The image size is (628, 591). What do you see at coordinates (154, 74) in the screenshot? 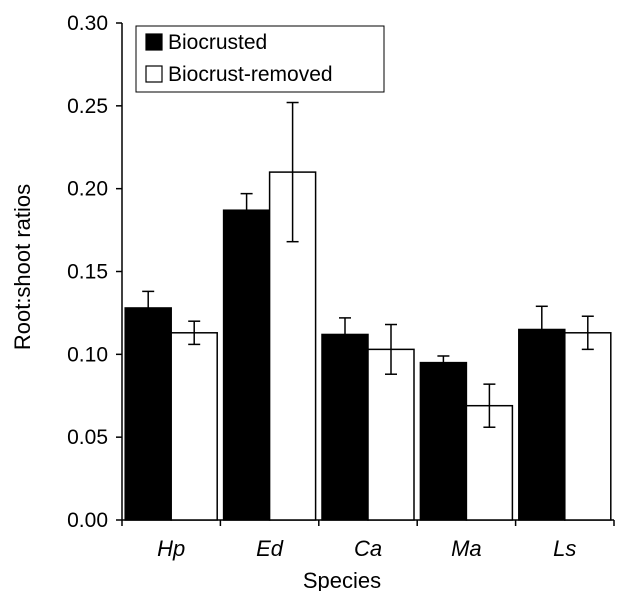
I see `legend-swatch-biocrust-removed` at bounding box center [154, 74].